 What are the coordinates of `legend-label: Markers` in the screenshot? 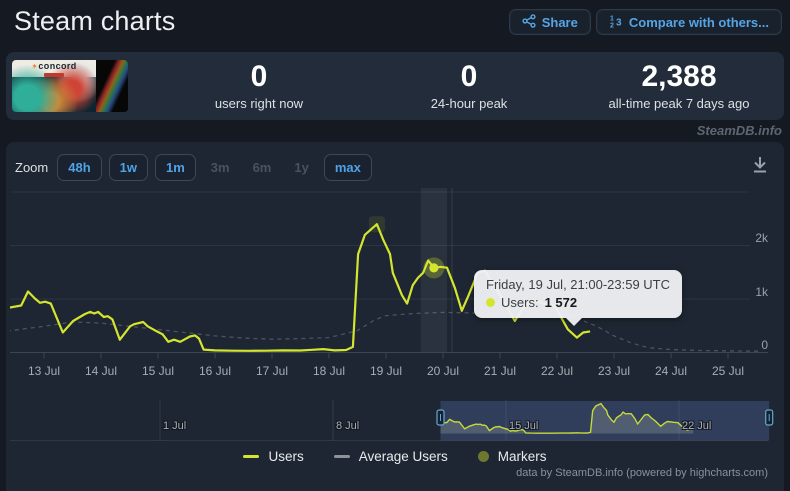 It's located at (522, 456).